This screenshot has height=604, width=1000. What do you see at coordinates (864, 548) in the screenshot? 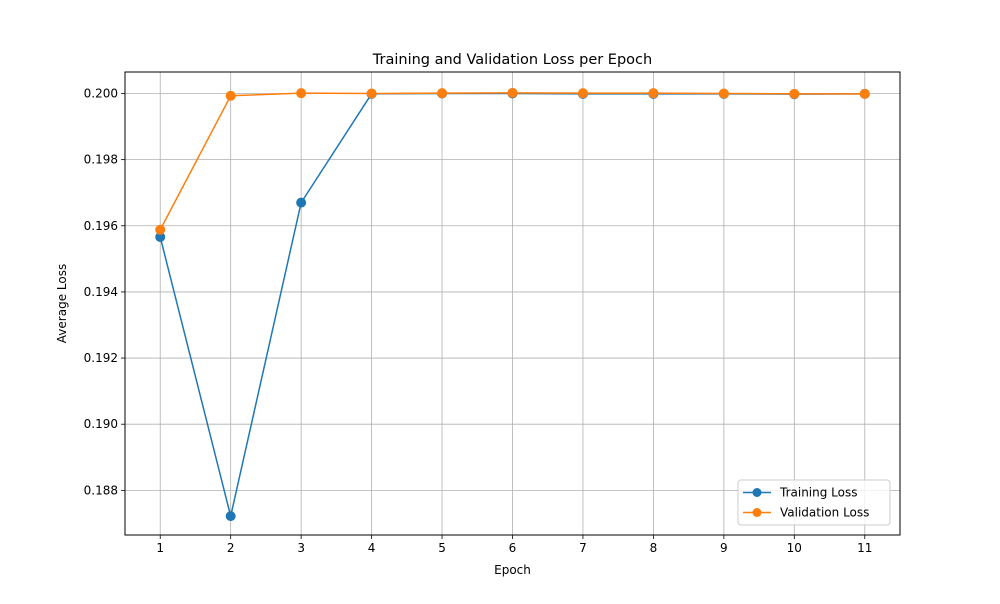
I see `x-tick-label: 11` at bounding box center [864, 548].